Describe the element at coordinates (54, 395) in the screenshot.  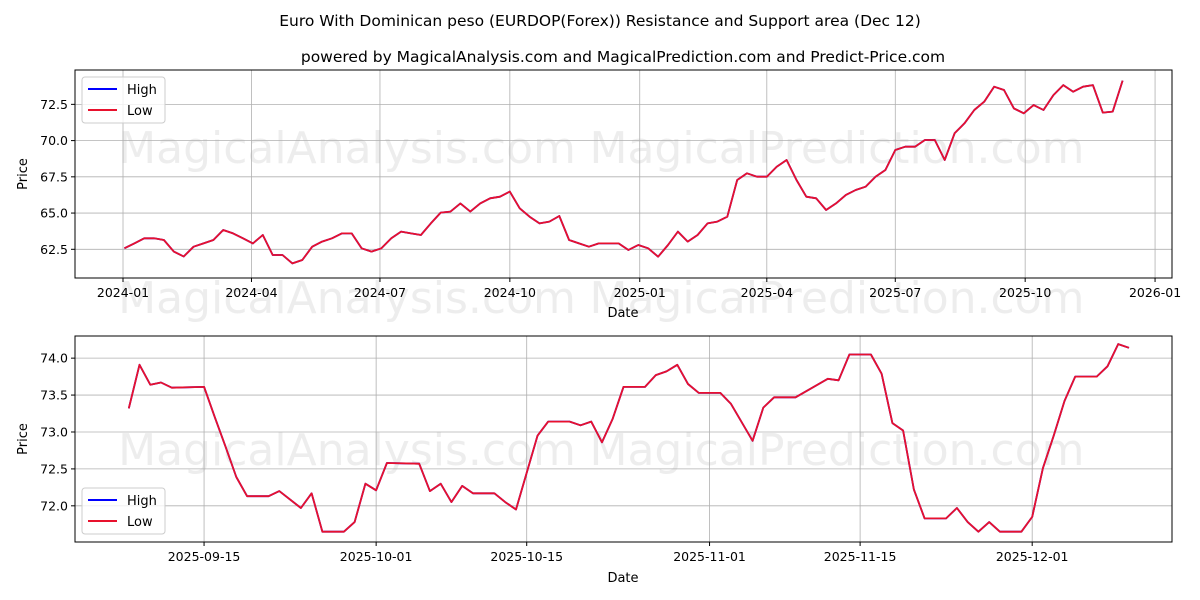
I see `y-tick-label: 73.5` at that location.